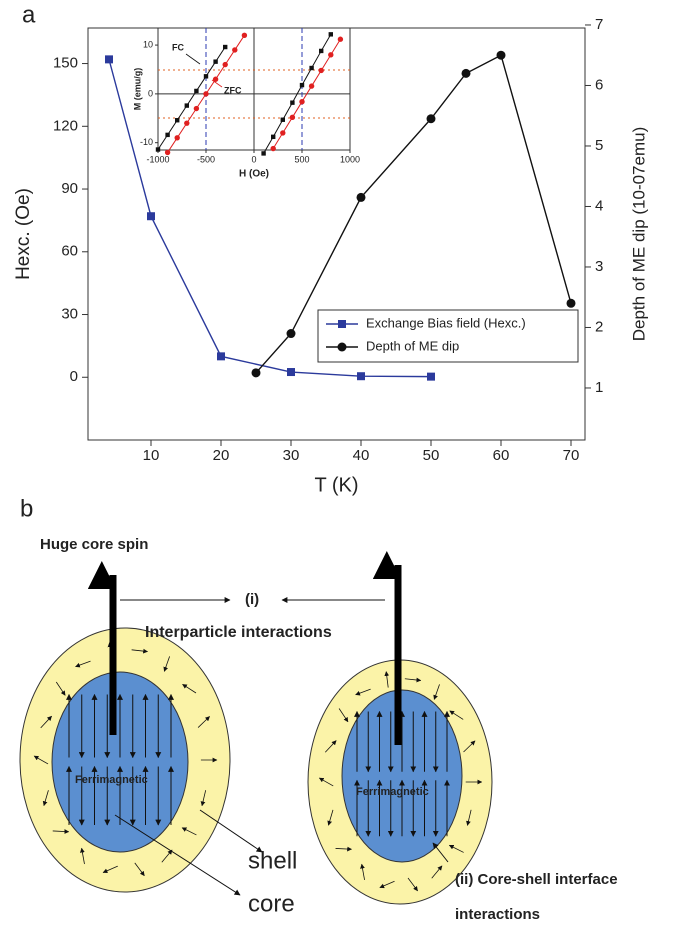 This screenshot has width=674, height=929. I want to click on interaction-label: (i), so click(252, 599).